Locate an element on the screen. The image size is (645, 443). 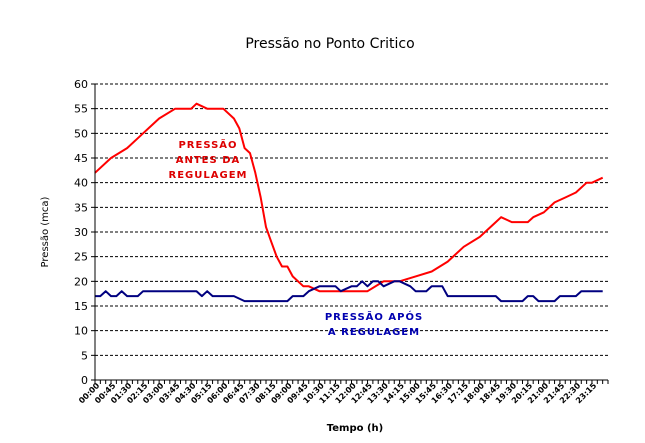
y-tick-label: 55 is located at coordinates (81, 109).